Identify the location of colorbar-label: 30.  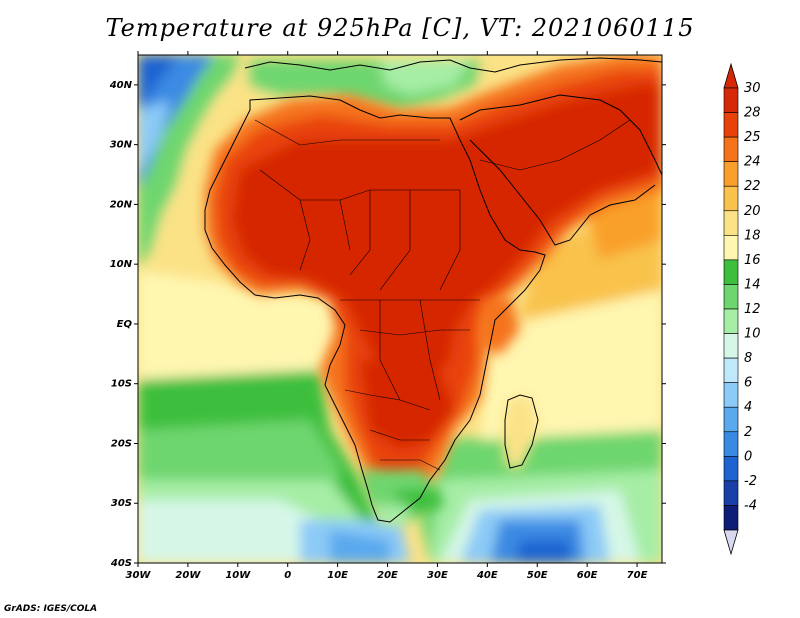
(752, 88).